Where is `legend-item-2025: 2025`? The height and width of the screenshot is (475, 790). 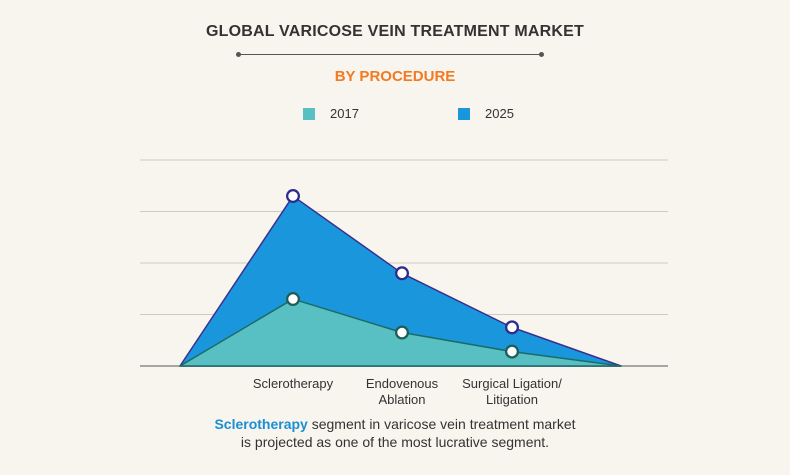 legend-item-2025: 2025 is located at coordinates (486, 113).